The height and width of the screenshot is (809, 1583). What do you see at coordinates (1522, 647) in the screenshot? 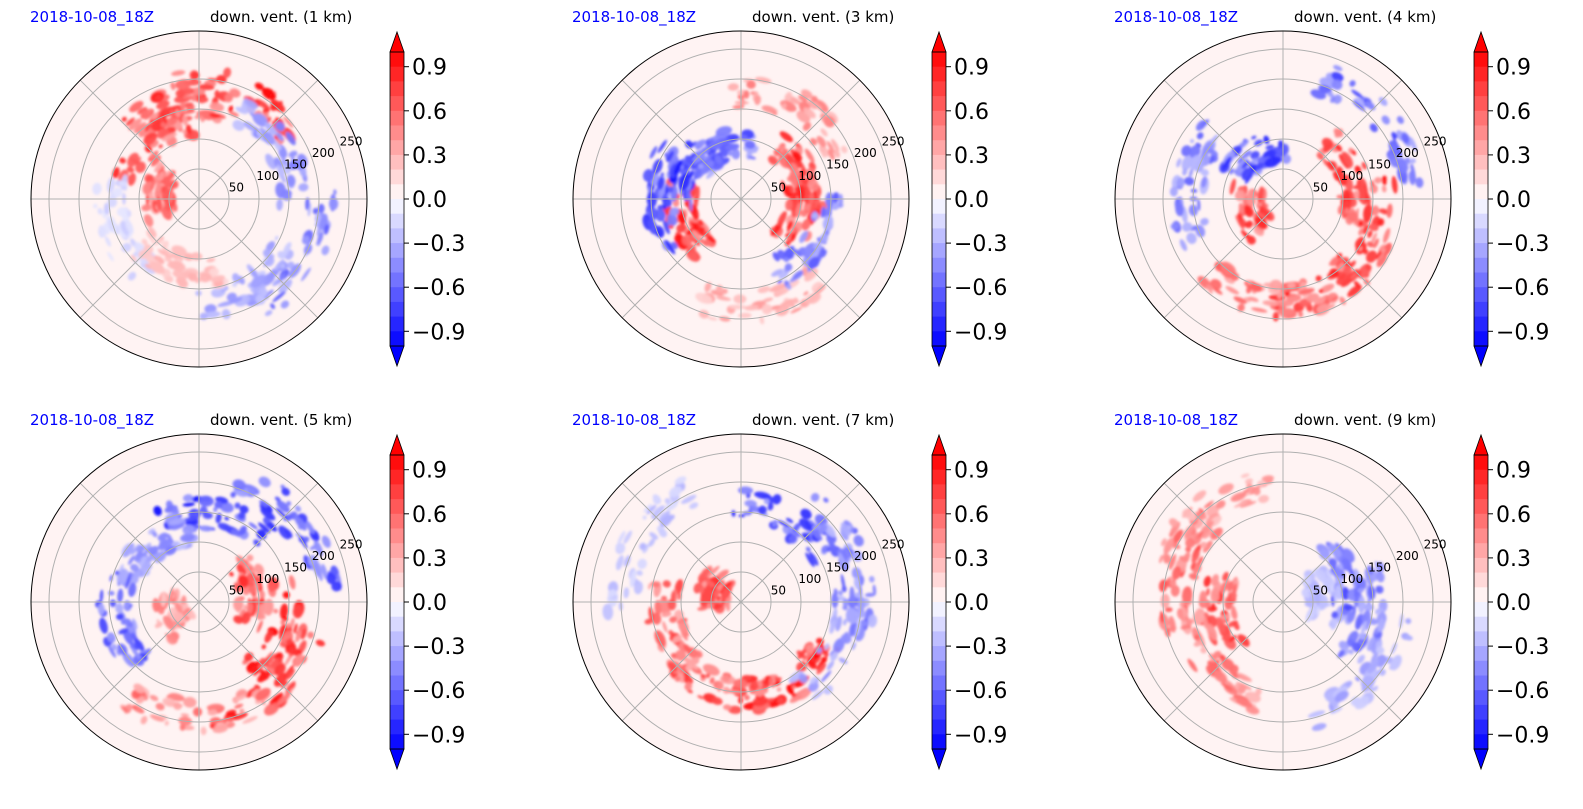
I see `colorbar-tick-label: −0.3` at bounding box center [1522, 647].